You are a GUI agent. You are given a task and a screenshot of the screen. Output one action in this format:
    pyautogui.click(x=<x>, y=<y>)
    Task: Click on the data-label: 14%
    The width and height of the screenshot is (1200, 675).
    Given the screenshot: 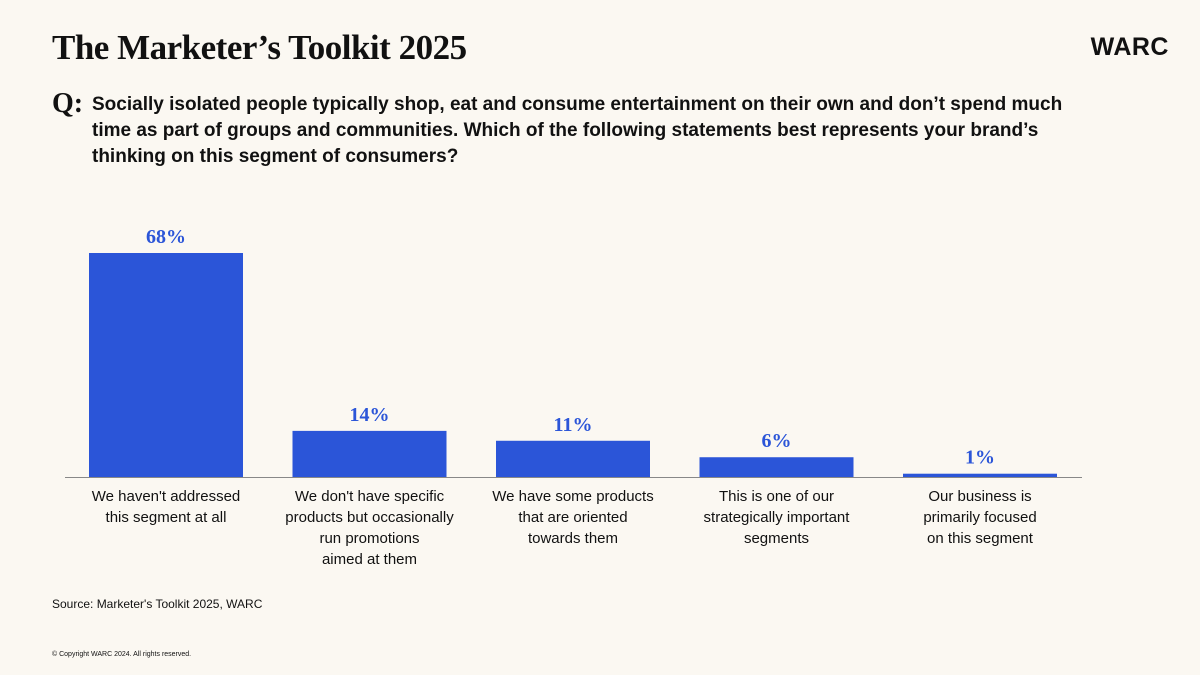 What is the action you would take?
    pyautogui.click(x=370, y=415)
    